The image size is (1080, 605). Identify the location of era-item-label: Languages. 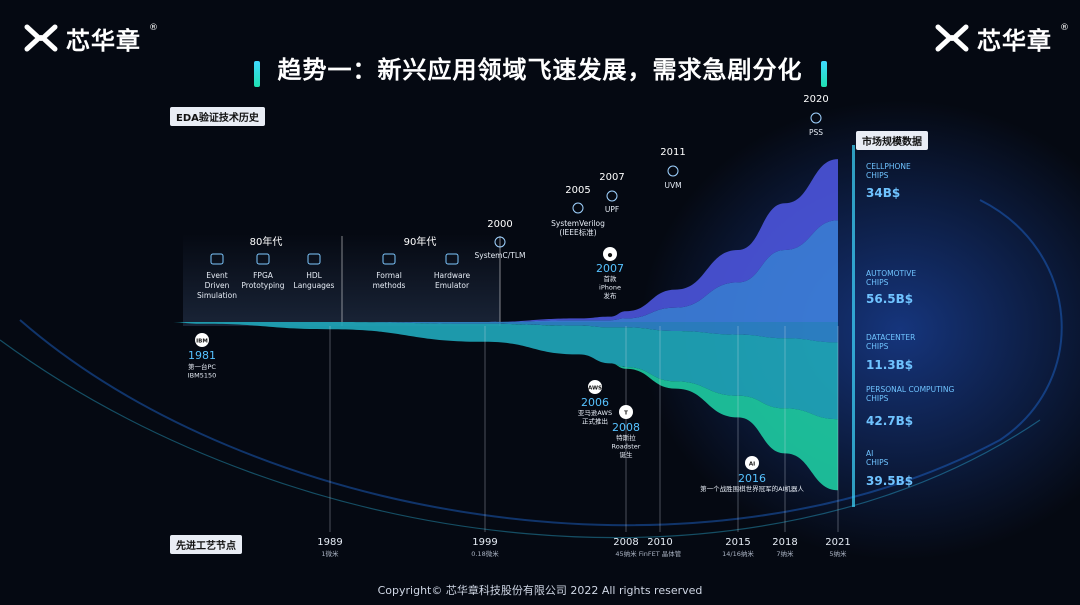
(314, 285).